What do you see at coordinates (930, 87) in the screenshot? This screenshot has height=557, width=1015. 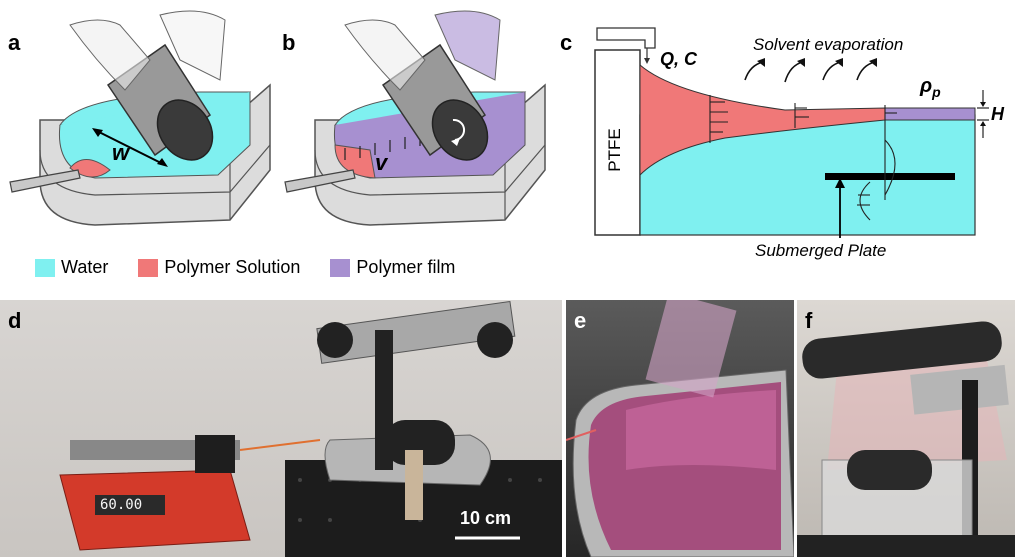 I see `density-label: ρp` at bounding box center [930, 87].